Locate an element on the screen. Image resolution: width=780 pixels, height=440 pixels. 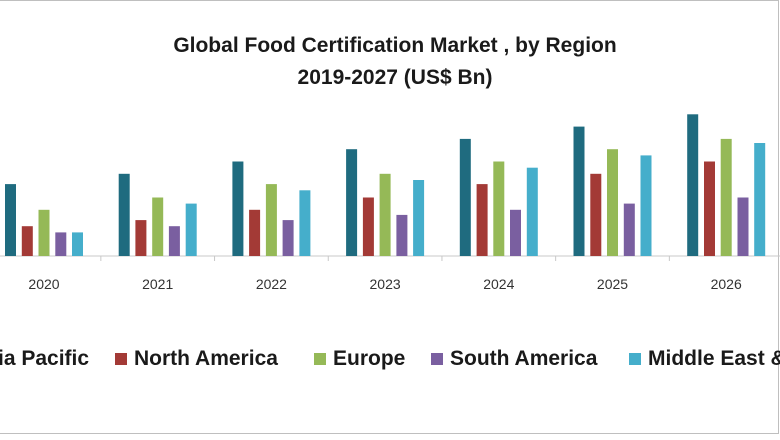
legend-label-5: Middle East & is located at coordinates (714, 358).